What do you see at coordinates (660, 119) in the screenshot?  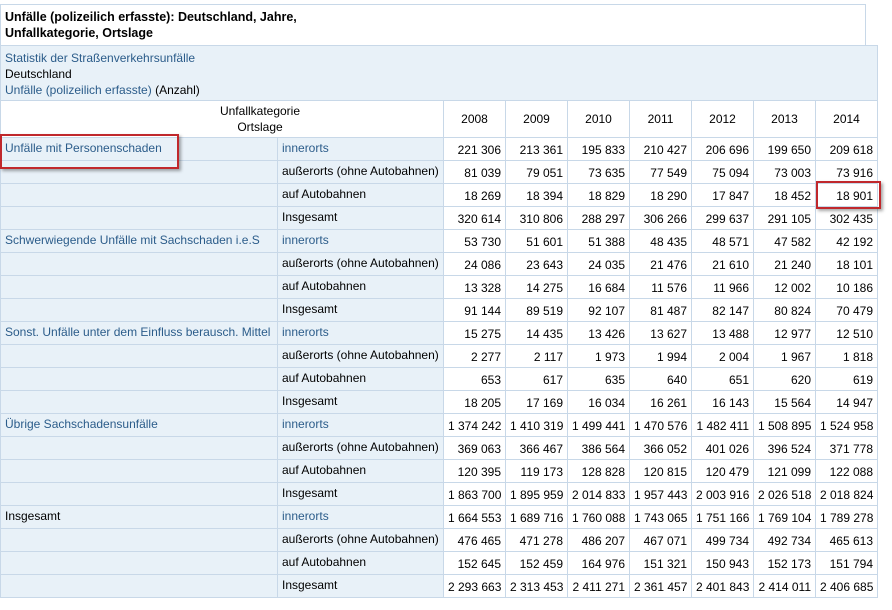 I see `year-header: 2011` at bounding box center [660, 119].